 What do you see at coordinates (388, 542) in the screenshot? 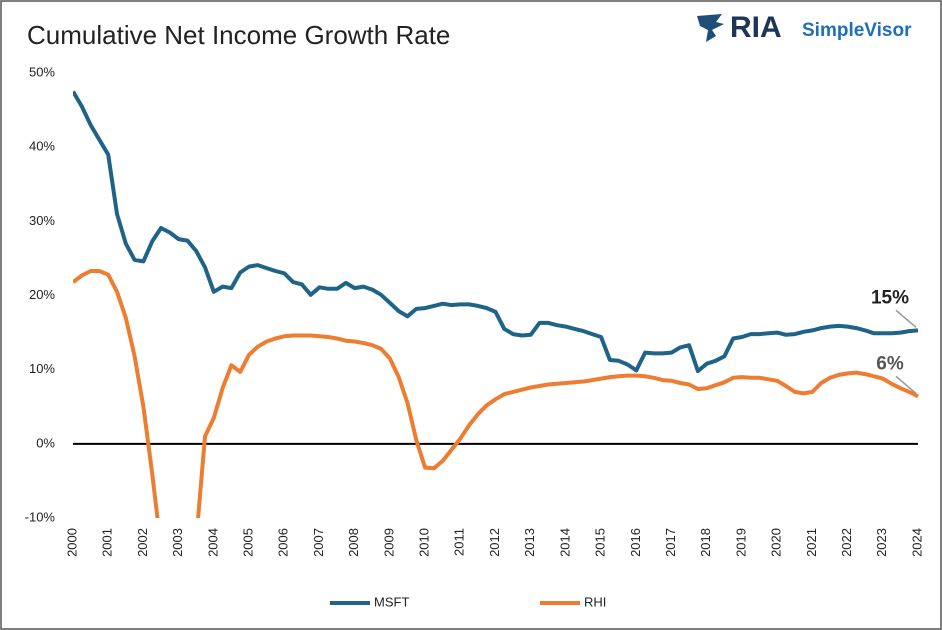
I see `x-tick-label: 2009` at bounding box center [388, 542].